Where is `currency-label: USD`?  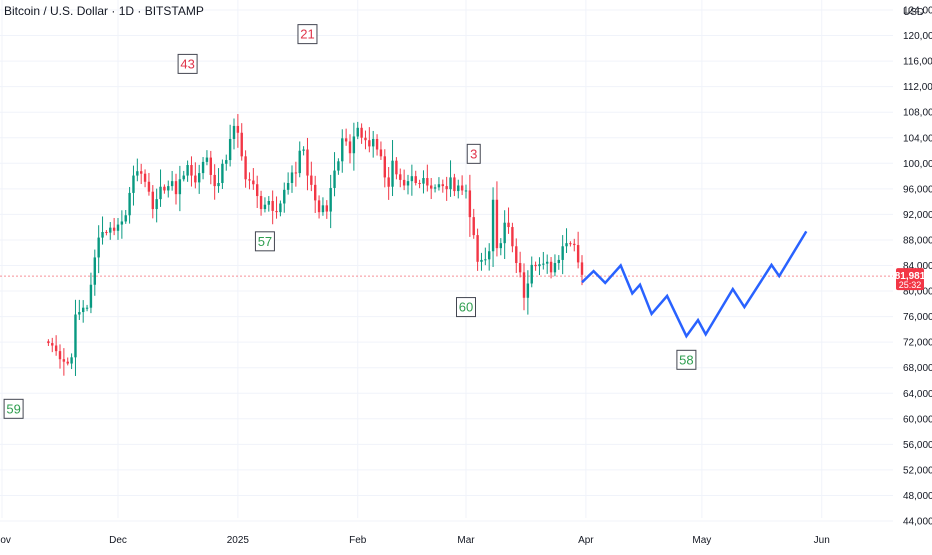 currency-label: USD is located at coordinates (913, 12).